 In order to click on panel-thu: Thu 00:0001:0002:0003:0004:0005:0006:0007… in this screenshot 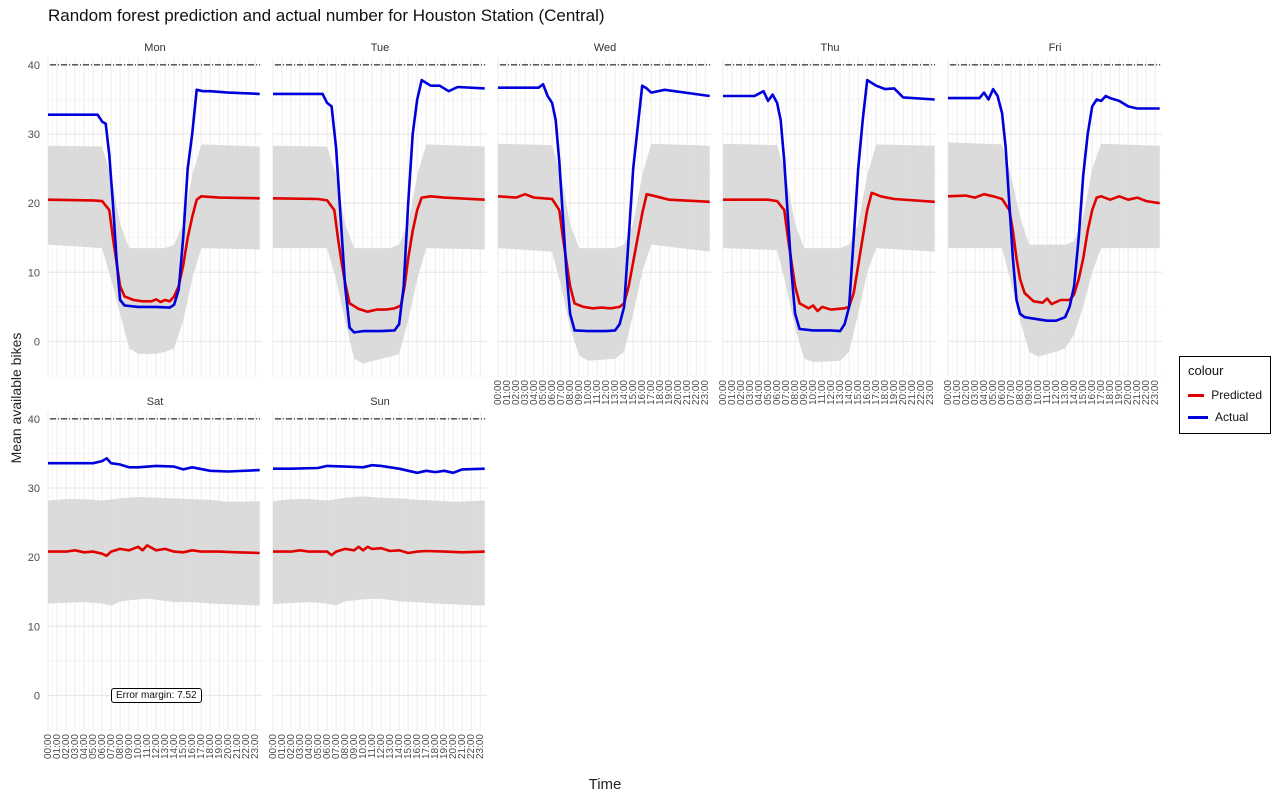, I will do `click(827, 223)`.